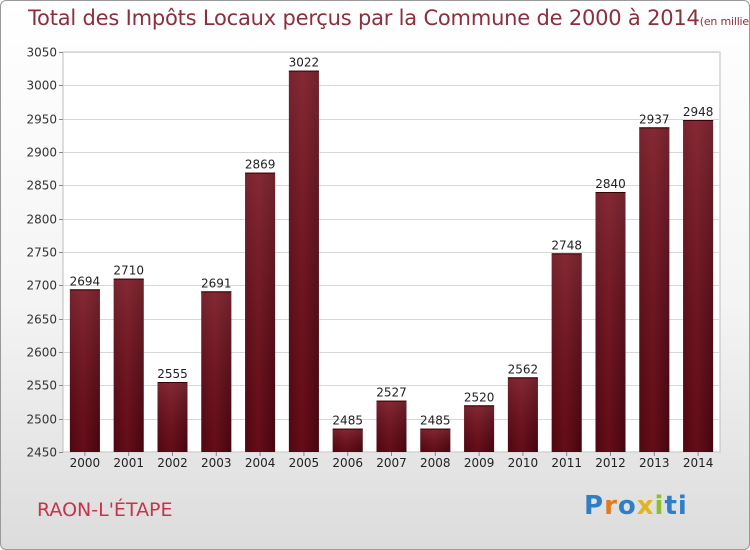 This screenshot has width=750, height=550. I want to click on x-tick-label: 2004, so click(260, 463).